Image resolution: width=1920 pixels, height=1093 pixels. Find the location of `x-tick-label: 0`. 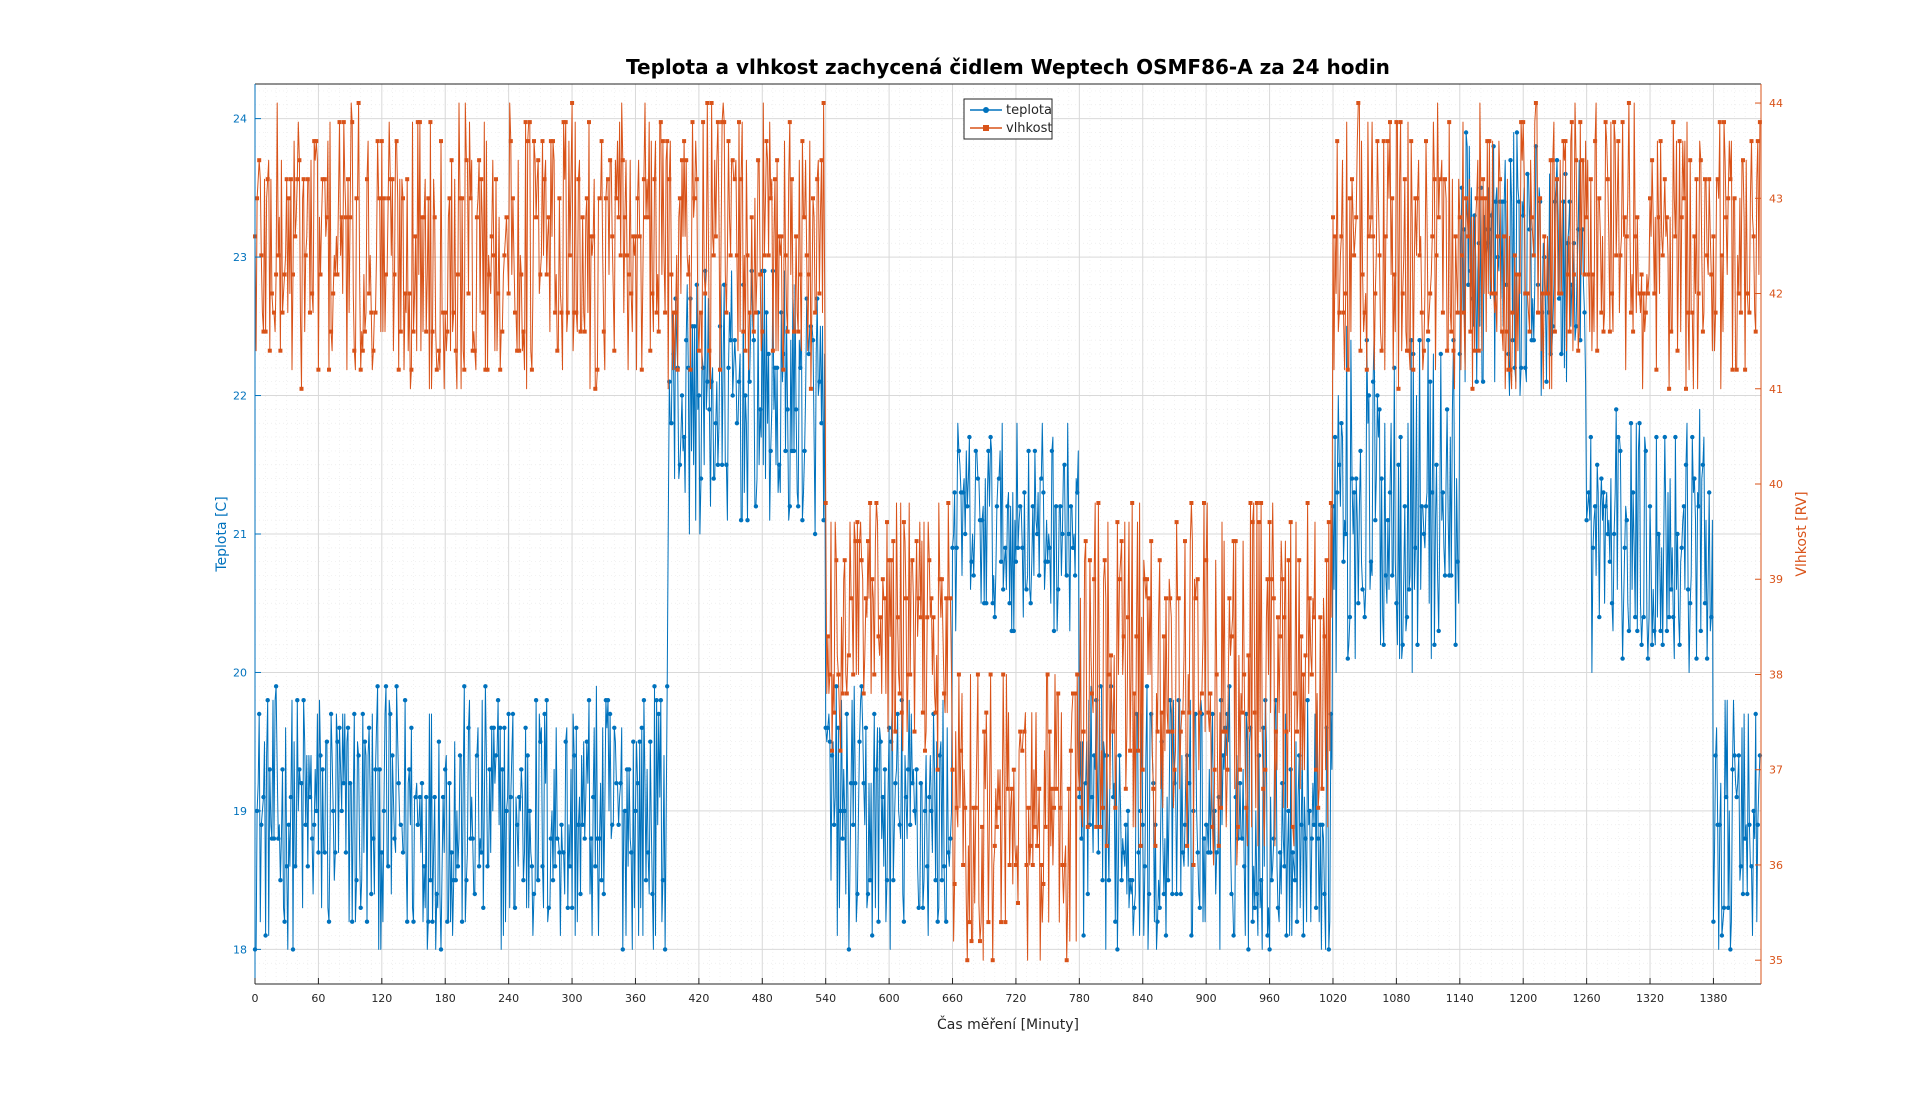

x-tick-label: 0 is located at coordinates (255, 998).